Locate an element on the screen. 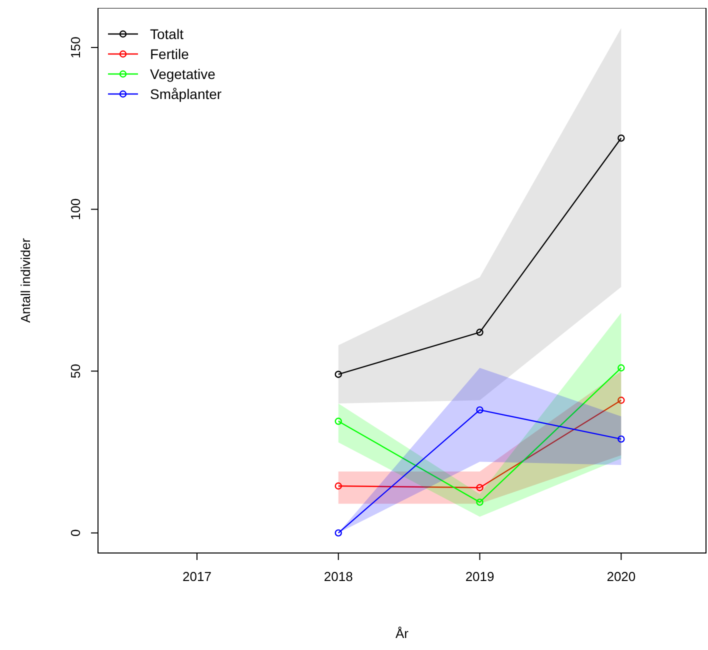 The width and height of the screenshot is (708, 650). legend-label: Fertile is located at coordinates (170, 54).